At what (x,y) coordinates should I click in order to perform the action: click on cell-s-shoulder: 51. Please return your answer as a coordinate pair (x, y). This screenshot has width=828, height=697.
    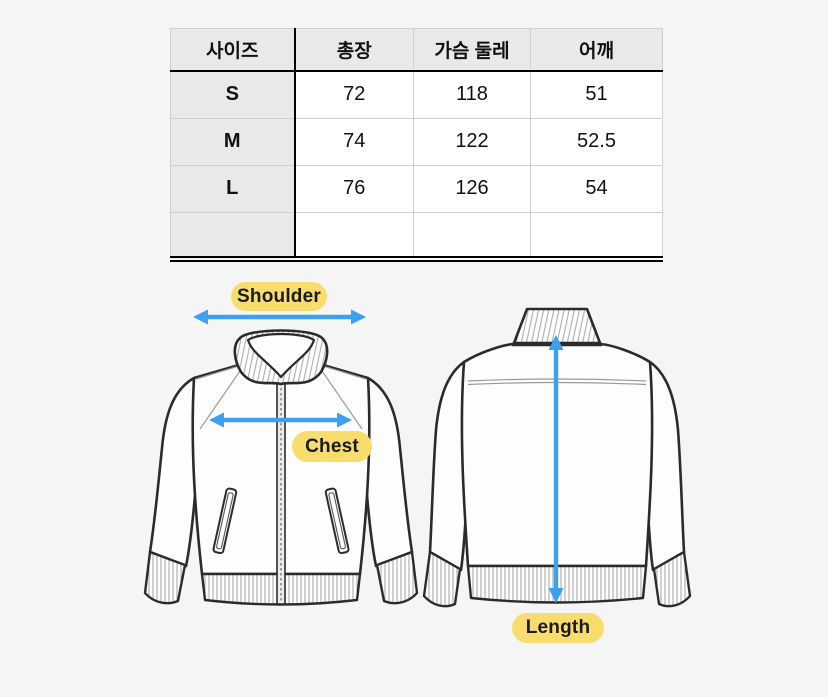
    Looking at the image, I should click on (596, 94).